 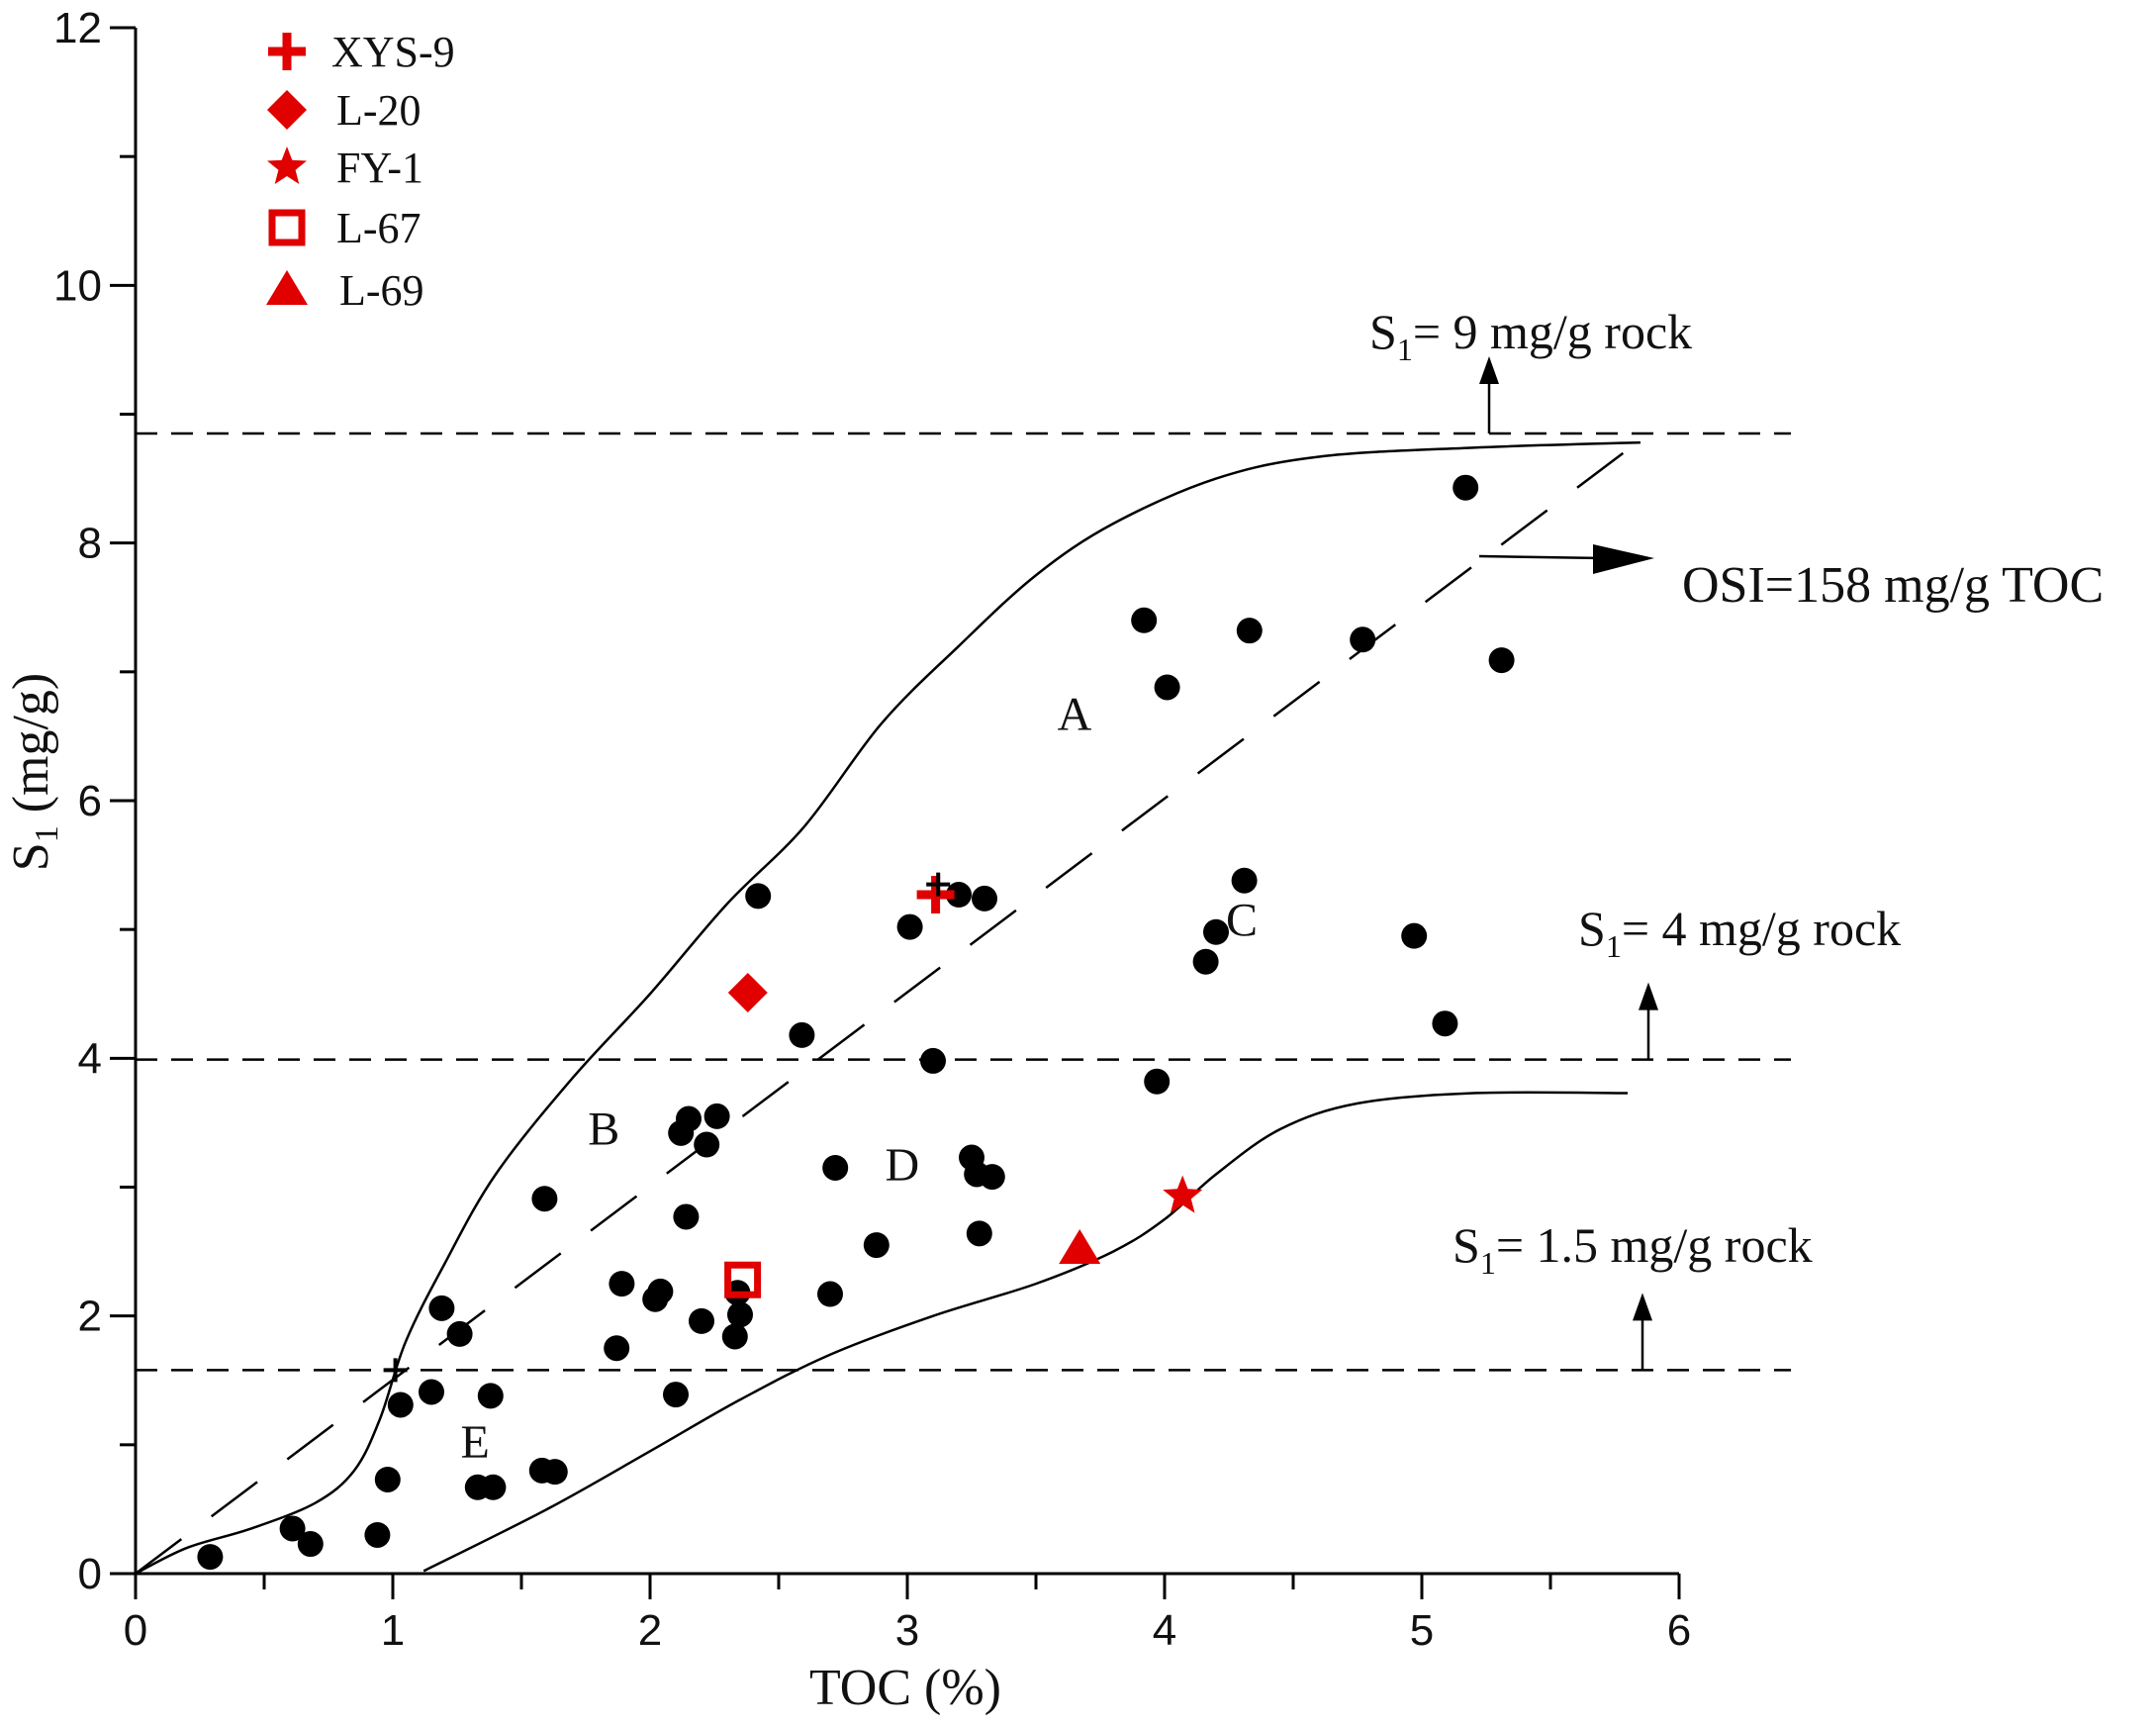 I want to click on region-label: B, so click(x=603, y=1130).